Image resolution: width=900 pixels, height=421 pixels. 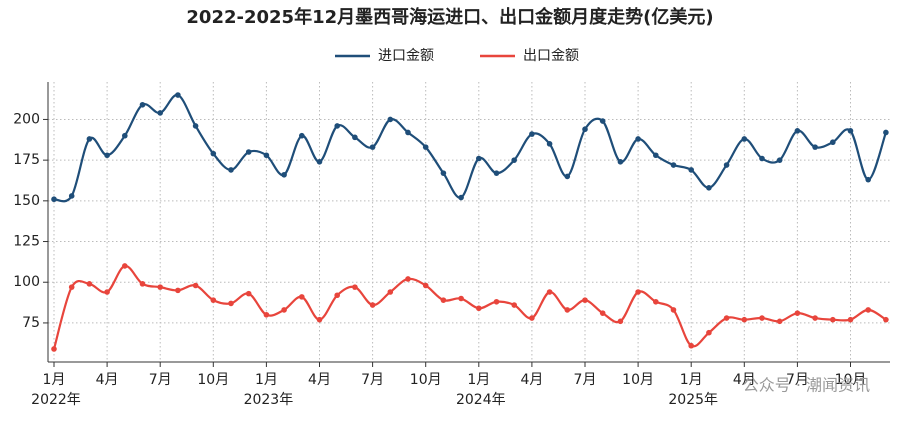 I want to click on year-label: 2024年, so click(x=481, y=400).